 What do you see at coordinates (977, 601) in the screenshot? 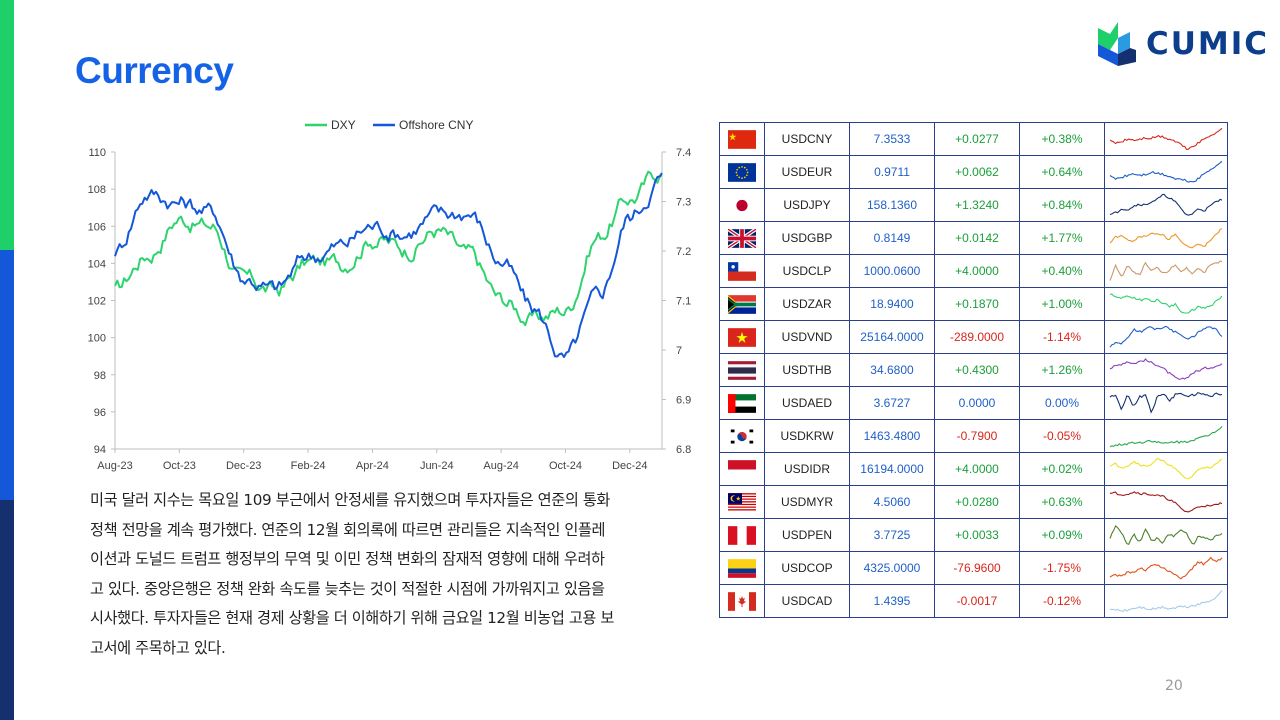
I see `change-cell: -0.0017` at bounding box center [977, 601].